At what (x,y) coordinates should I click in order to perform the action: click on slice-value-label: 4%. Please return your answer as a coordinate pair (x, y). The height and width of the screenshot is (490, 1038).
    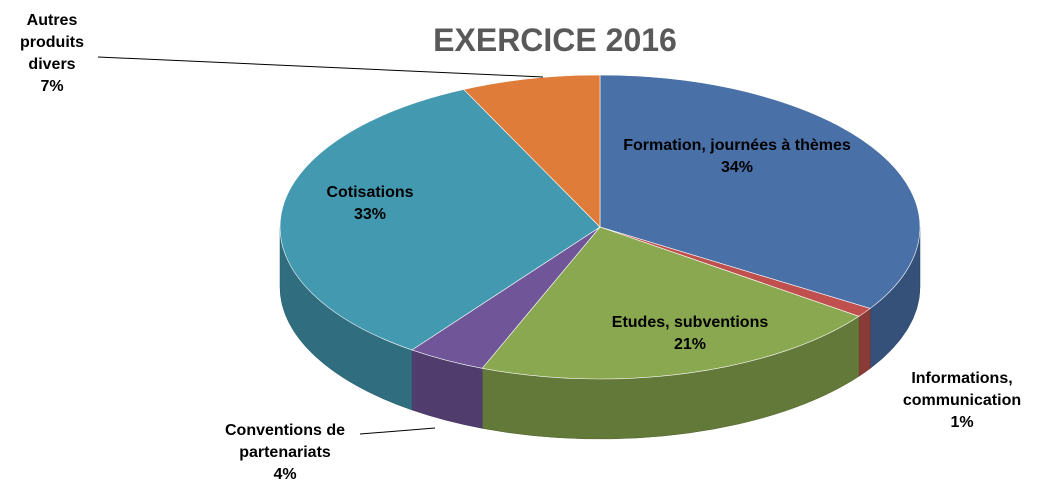
    Looking at the image, I should click on (285, 474).